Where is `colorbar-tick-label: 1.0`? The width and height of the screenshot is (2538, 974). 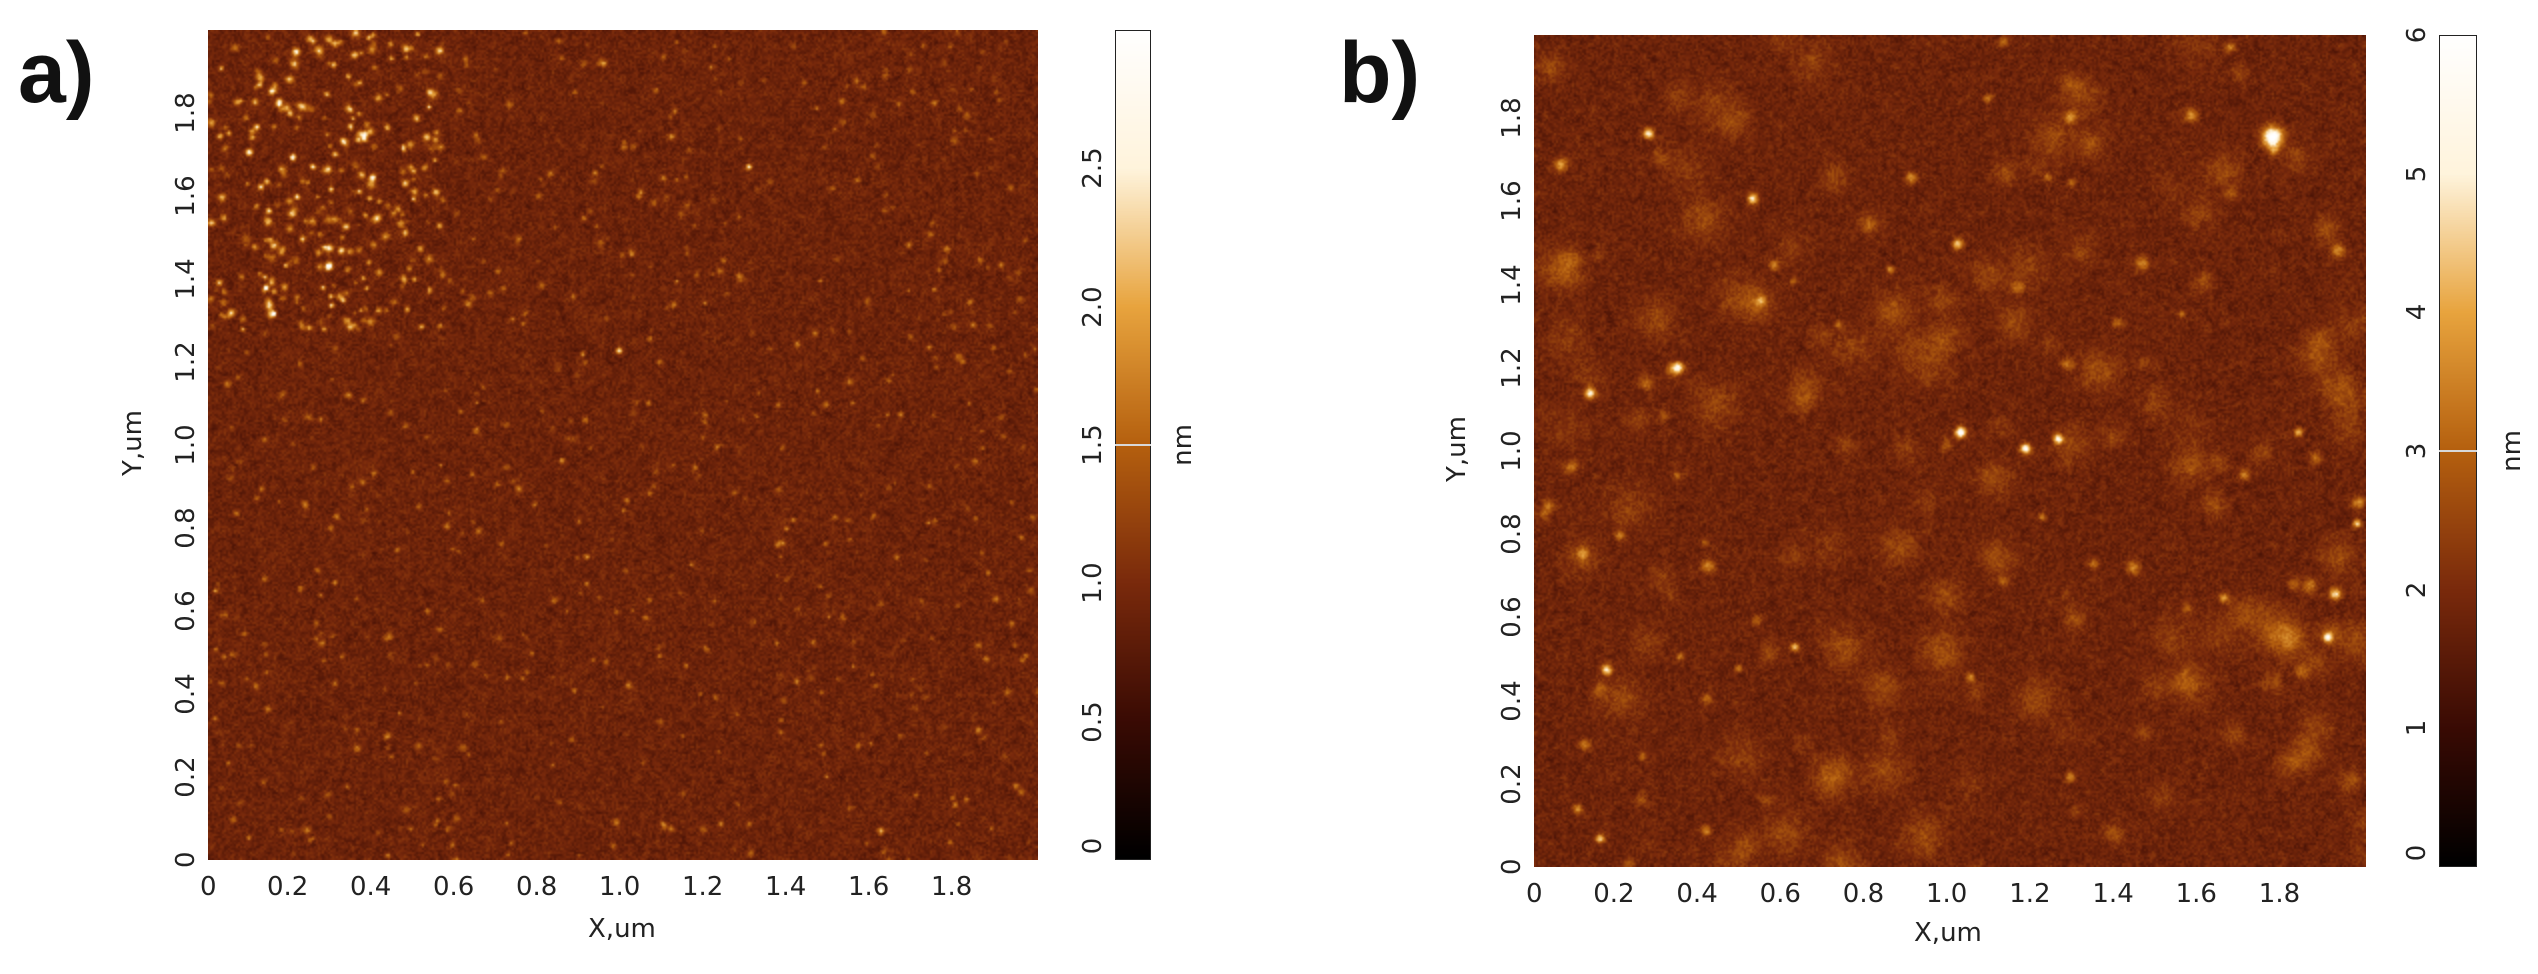 colorbar-tick-label: 1.0 is located at coordinates (1093, 583).